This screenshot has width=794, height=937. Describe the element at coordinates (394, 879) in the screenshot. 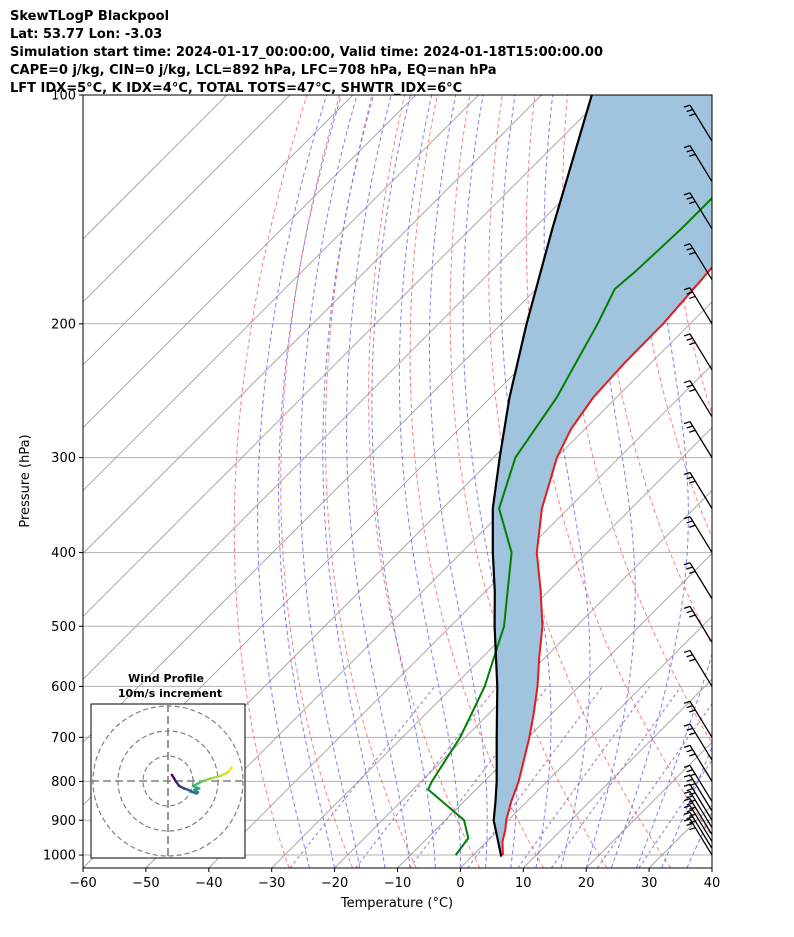

I see `x-axis: −60 −50 −40 −30 −20 −10 0 10 20 30 40` at that location.